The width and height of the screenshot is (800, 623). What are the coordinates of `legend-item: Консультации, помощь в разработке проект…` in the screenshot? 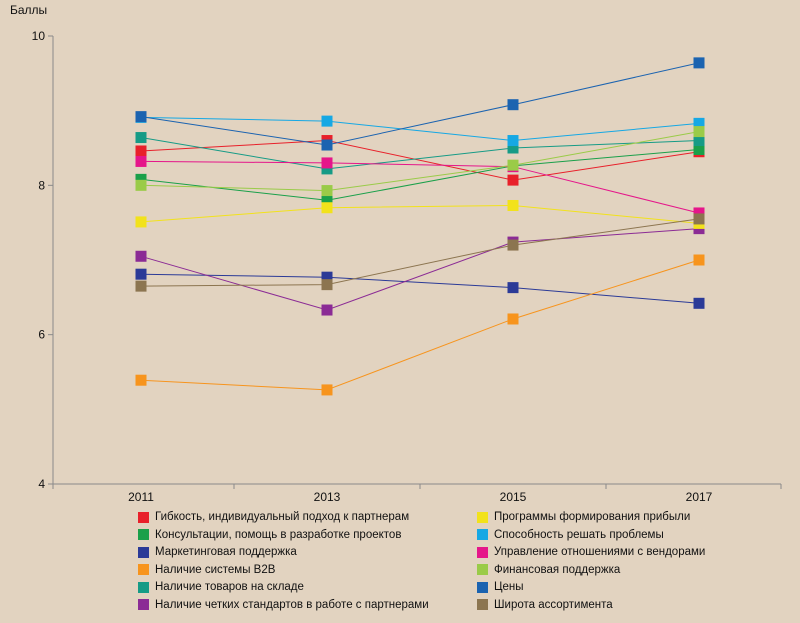 It's located at (269, 535).